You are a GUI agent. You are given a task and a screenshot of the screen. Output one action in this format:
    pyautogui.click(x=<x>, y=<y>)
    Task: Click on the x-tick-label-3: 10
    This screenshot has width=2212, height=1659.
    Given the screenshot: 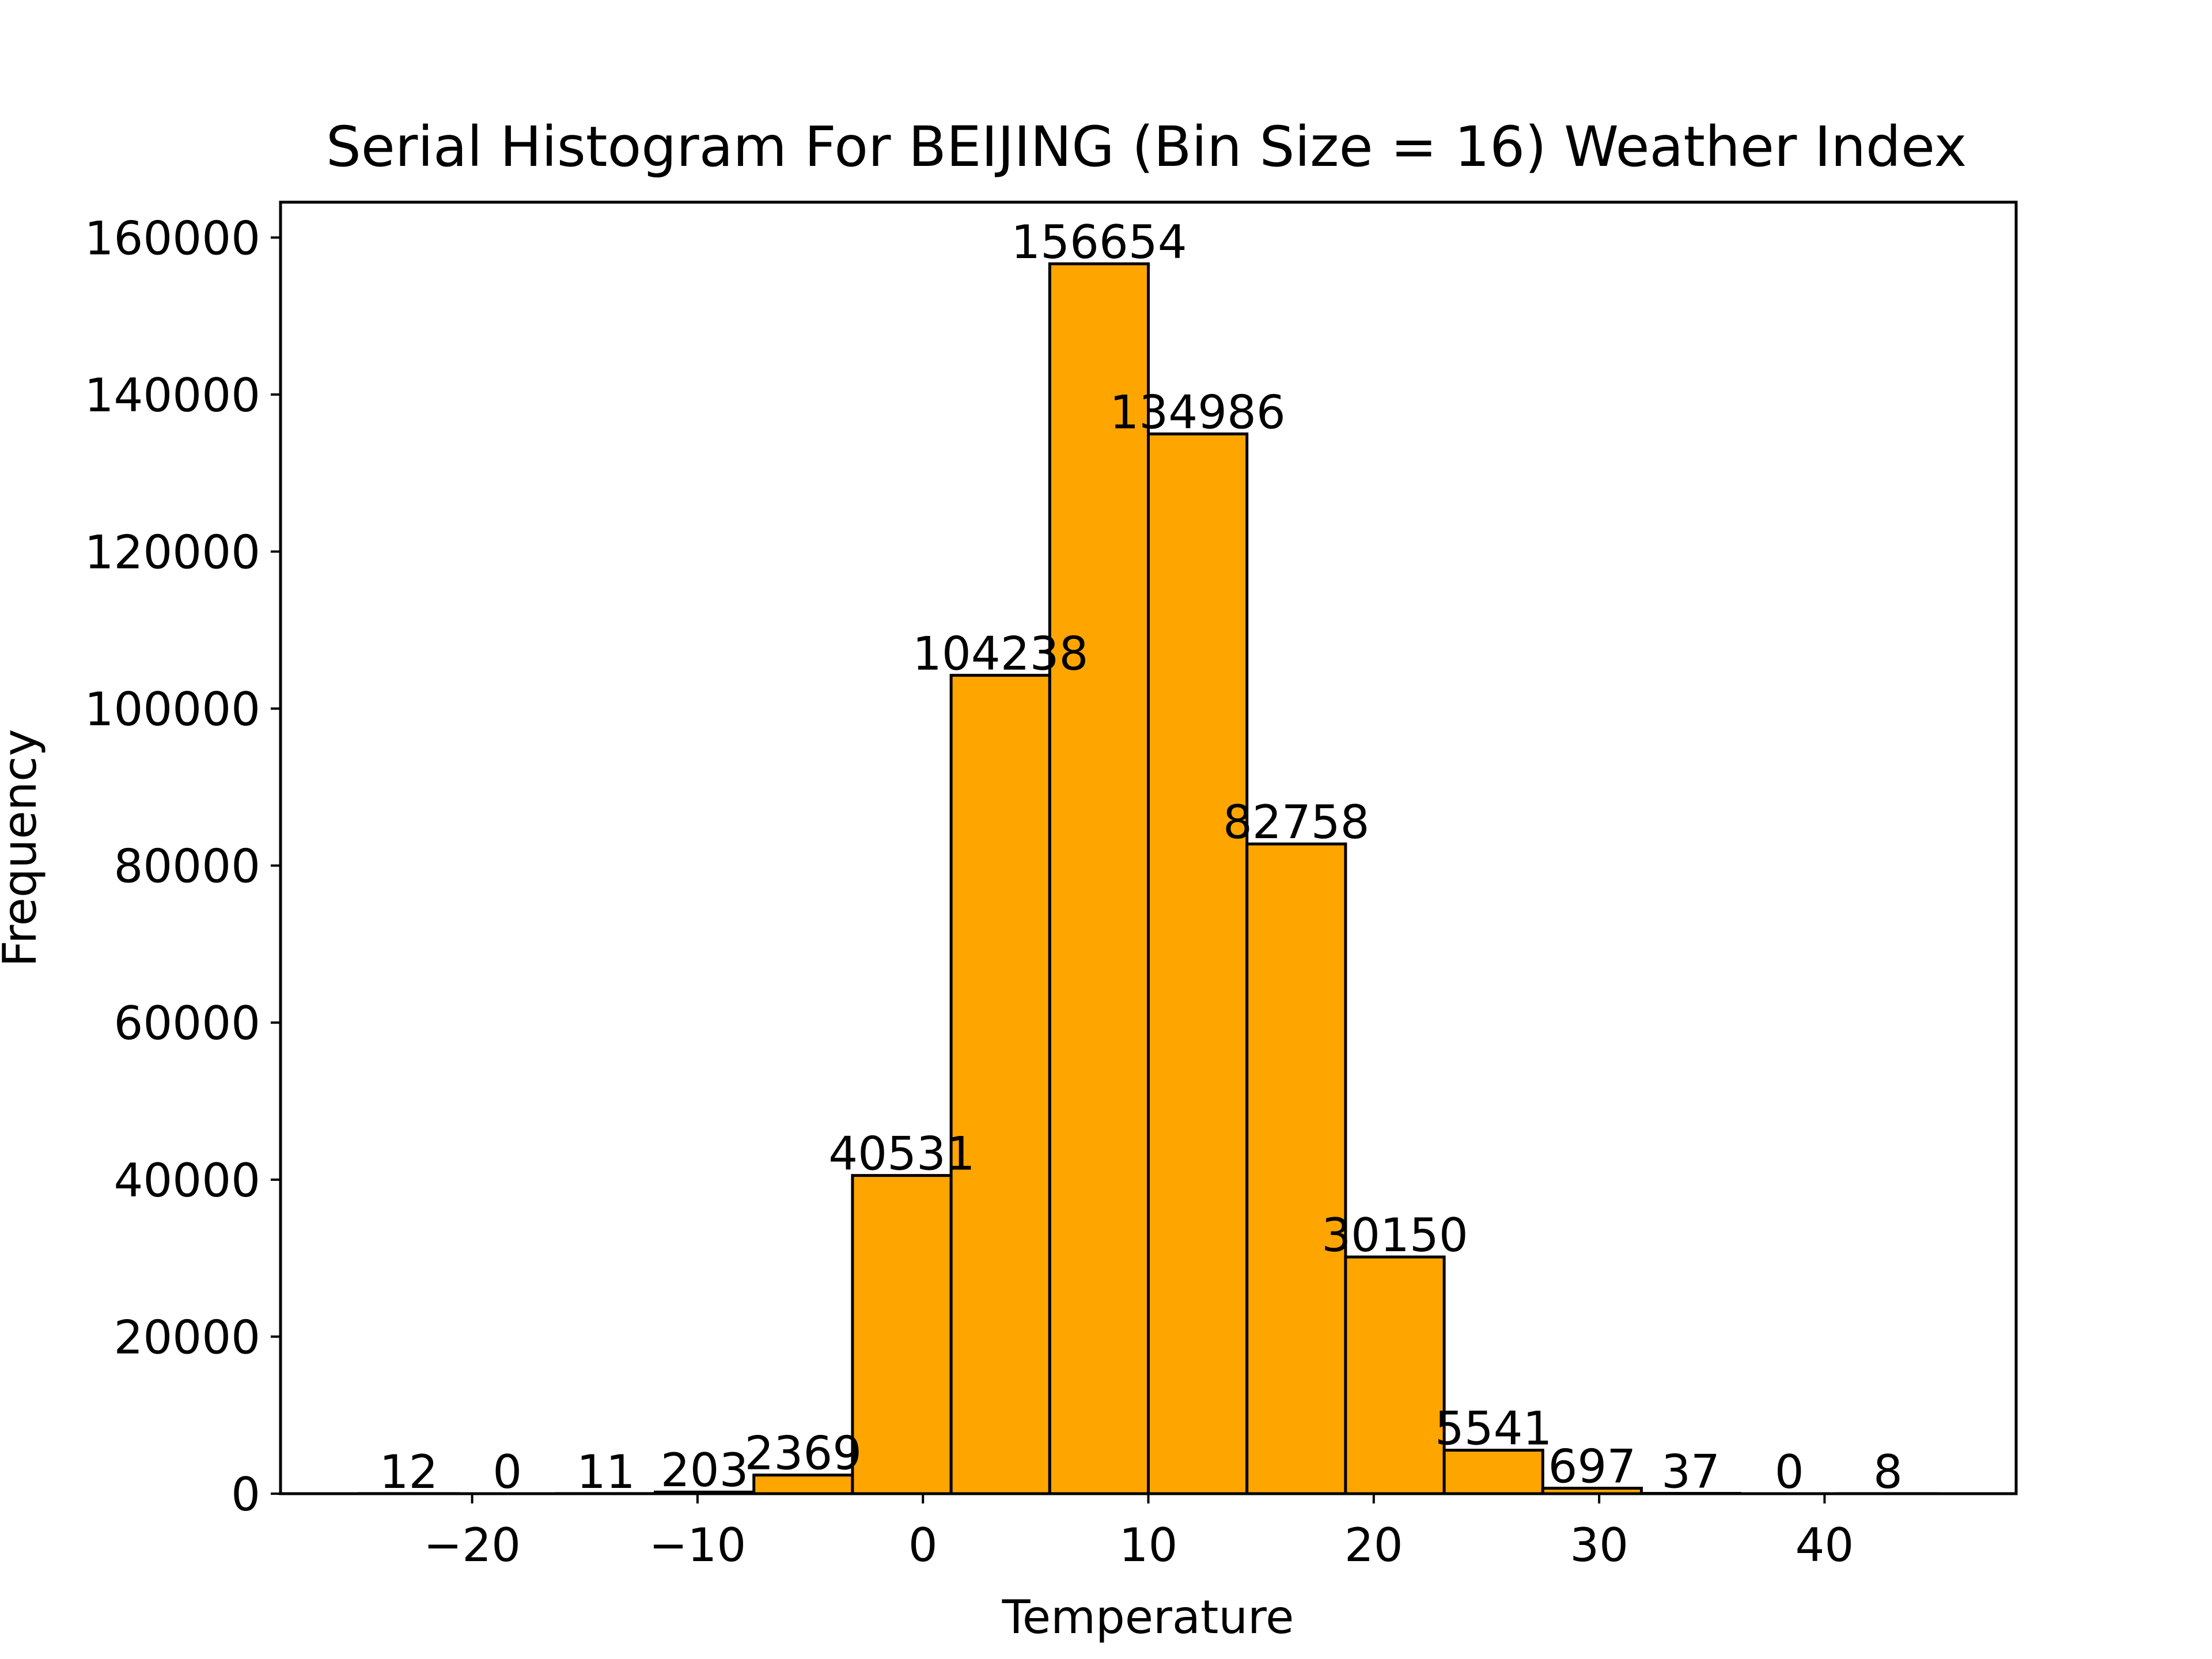 What is the action you would take?
    pyautogui.click(x=1148, y=1545)
    